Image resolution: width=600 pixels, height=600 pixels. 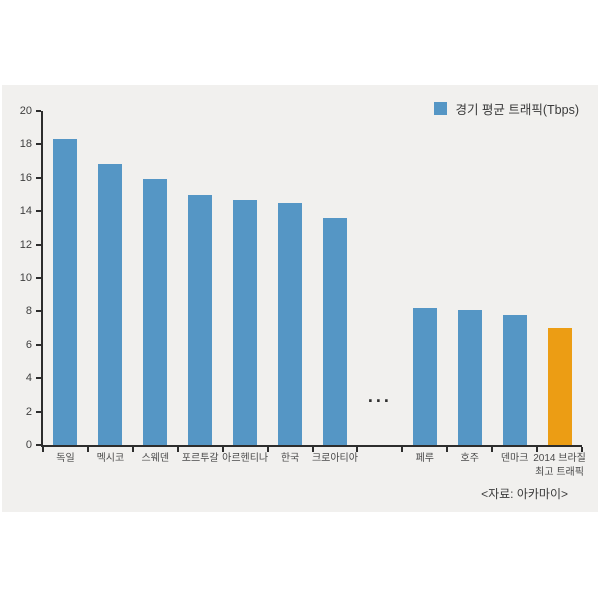 I want to click on y-axis-label: 10, so click(x=25, y=278).